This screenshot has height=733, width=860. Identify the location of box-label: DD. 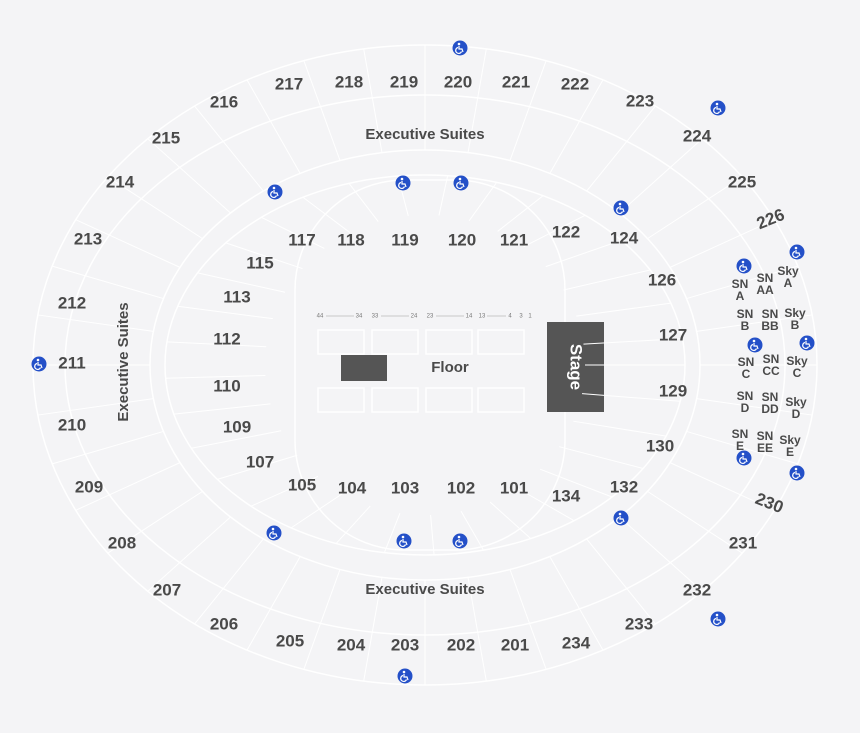
(770, 409).